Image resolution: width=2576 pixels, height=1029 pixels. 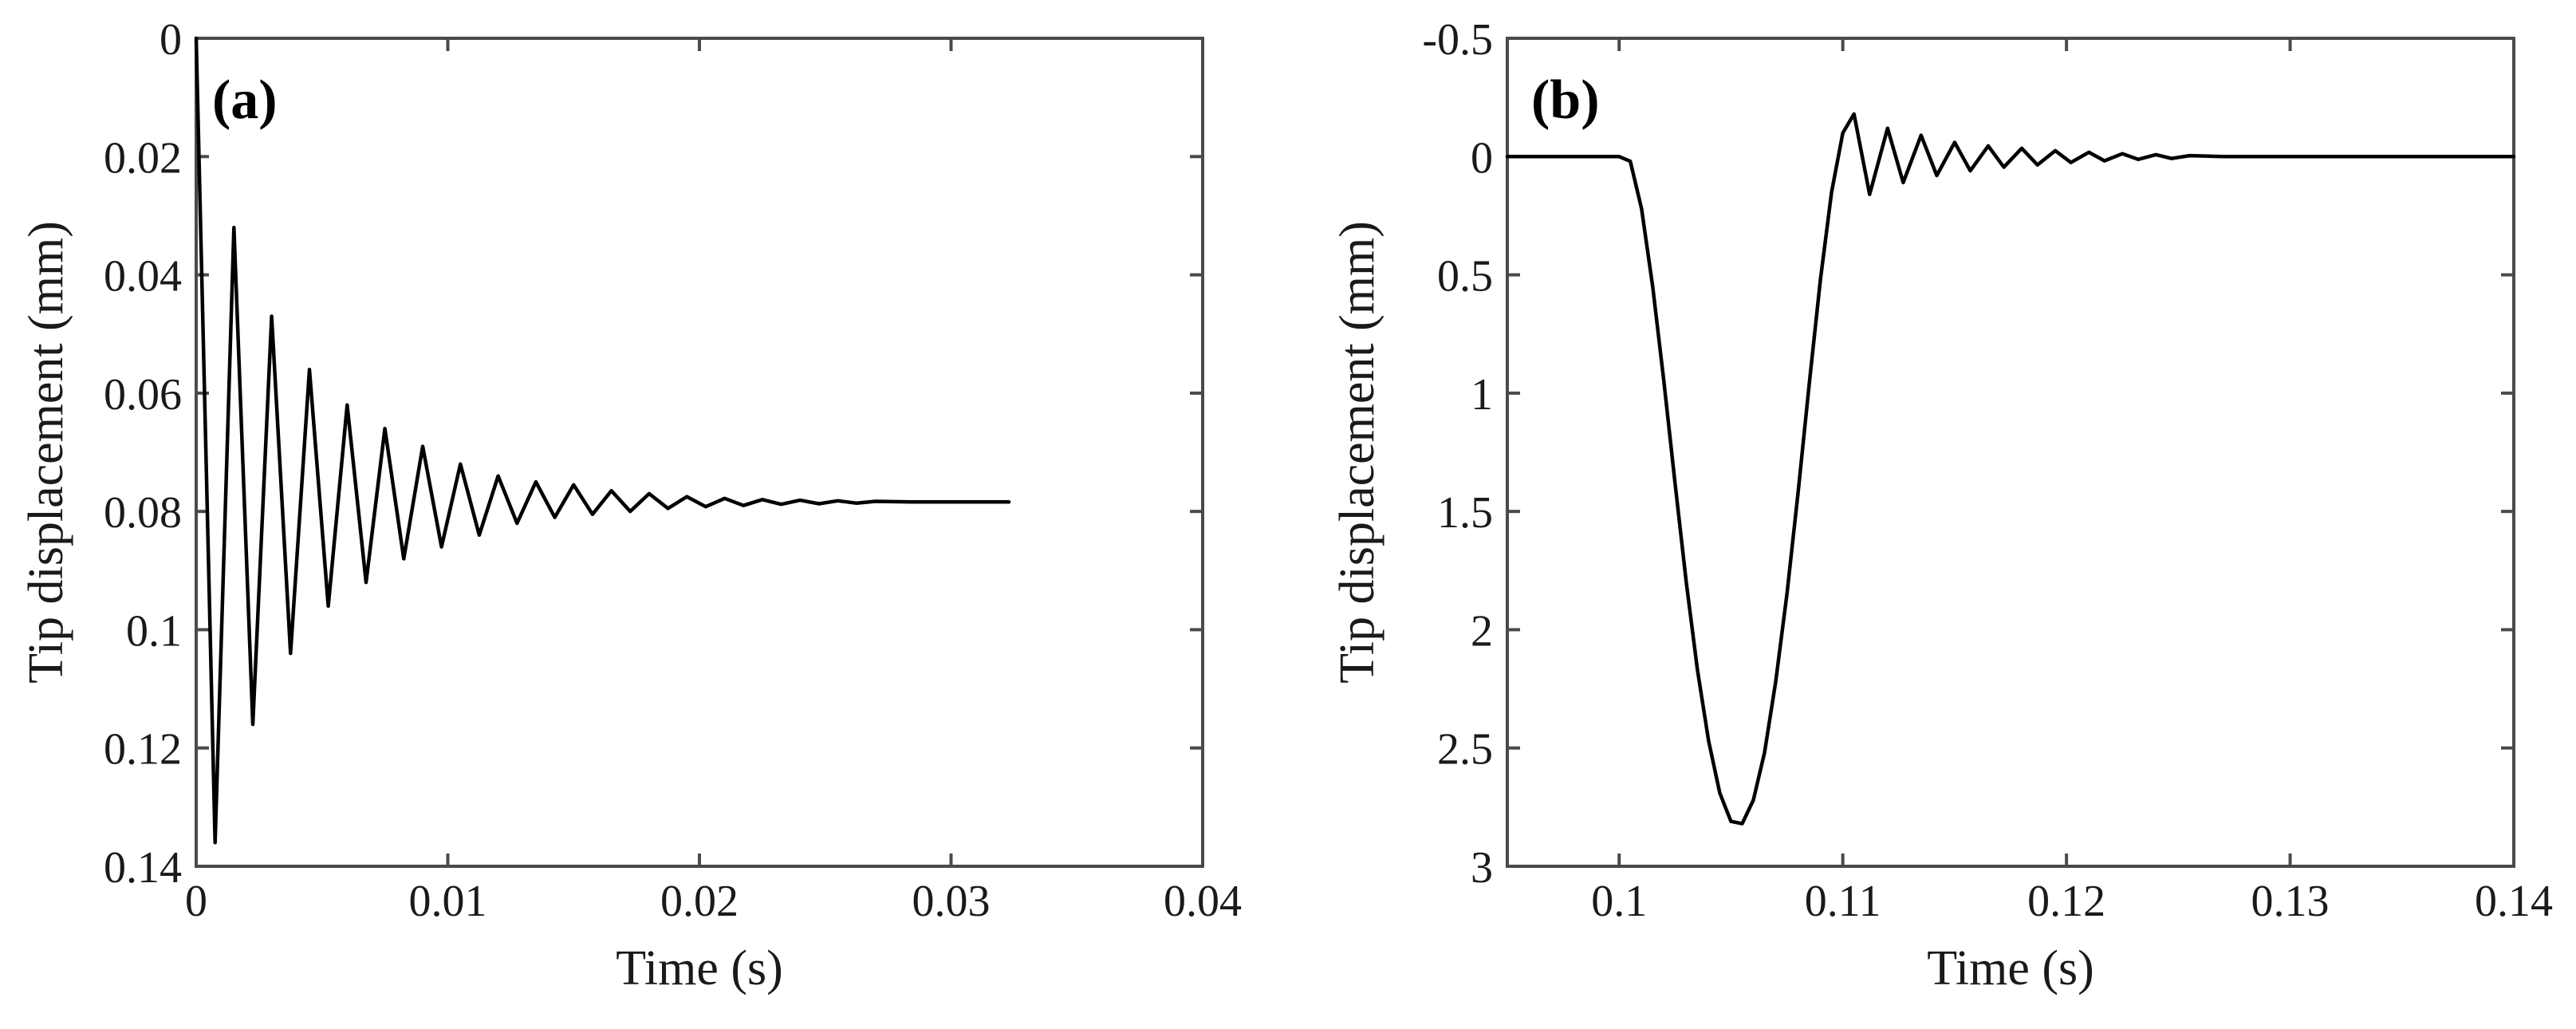 What do you see at coordinates (143, 750) in the screenshot?
I see `y-tick-label: 0.12` at bounding box center [143, 750].